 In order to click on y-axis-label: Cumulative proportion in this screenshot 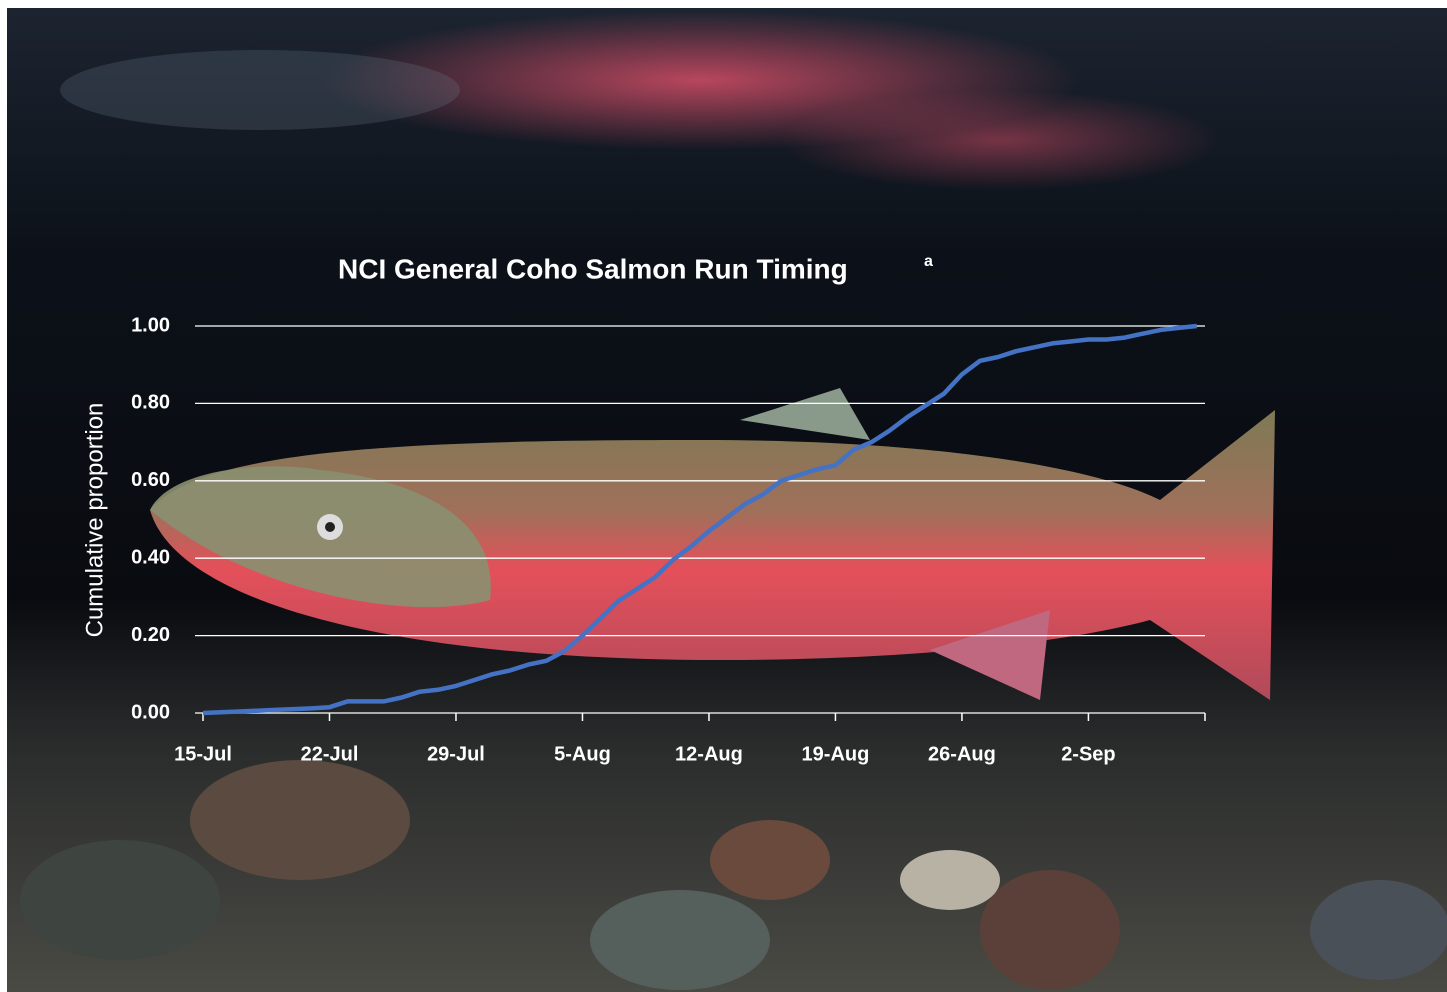, I will do `click(94, 520)`.